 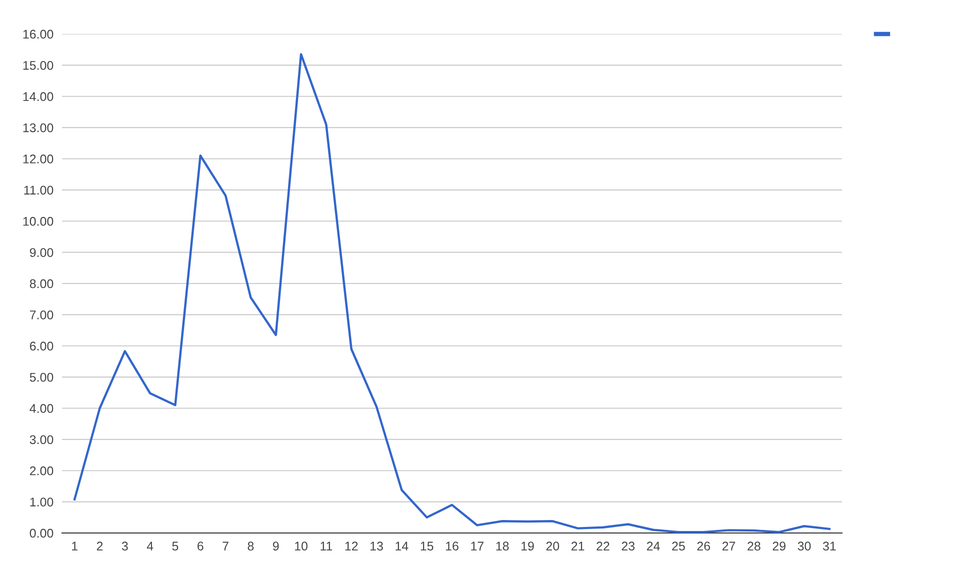 What do you see at coordinates (477, 546) in the screenshot?
I see `x-tick-label: 17` at bounding box center [477, 546].